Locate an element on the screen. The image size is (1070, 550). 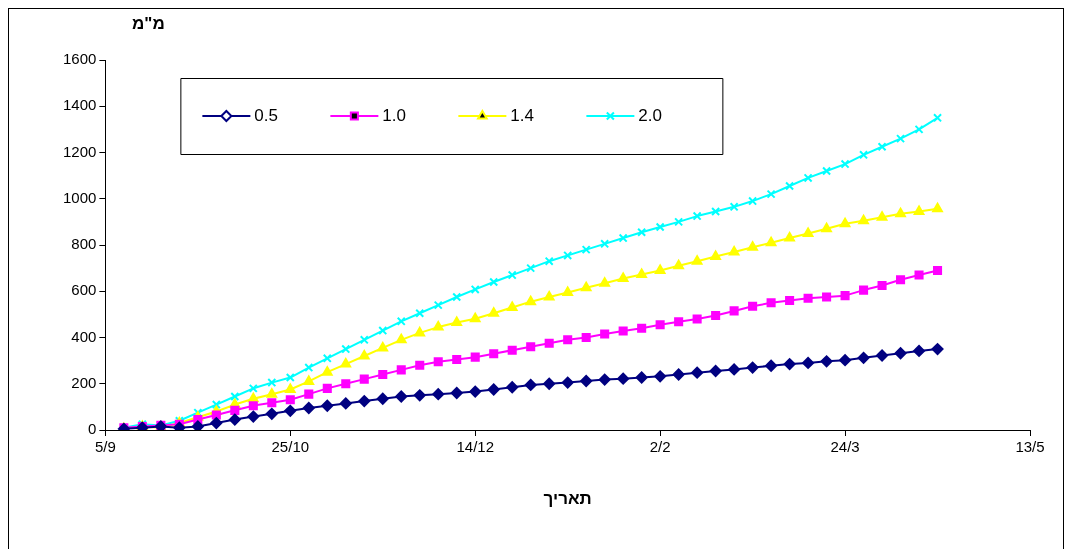
legend-label: 1.4 is located at coordinates (522, 115).